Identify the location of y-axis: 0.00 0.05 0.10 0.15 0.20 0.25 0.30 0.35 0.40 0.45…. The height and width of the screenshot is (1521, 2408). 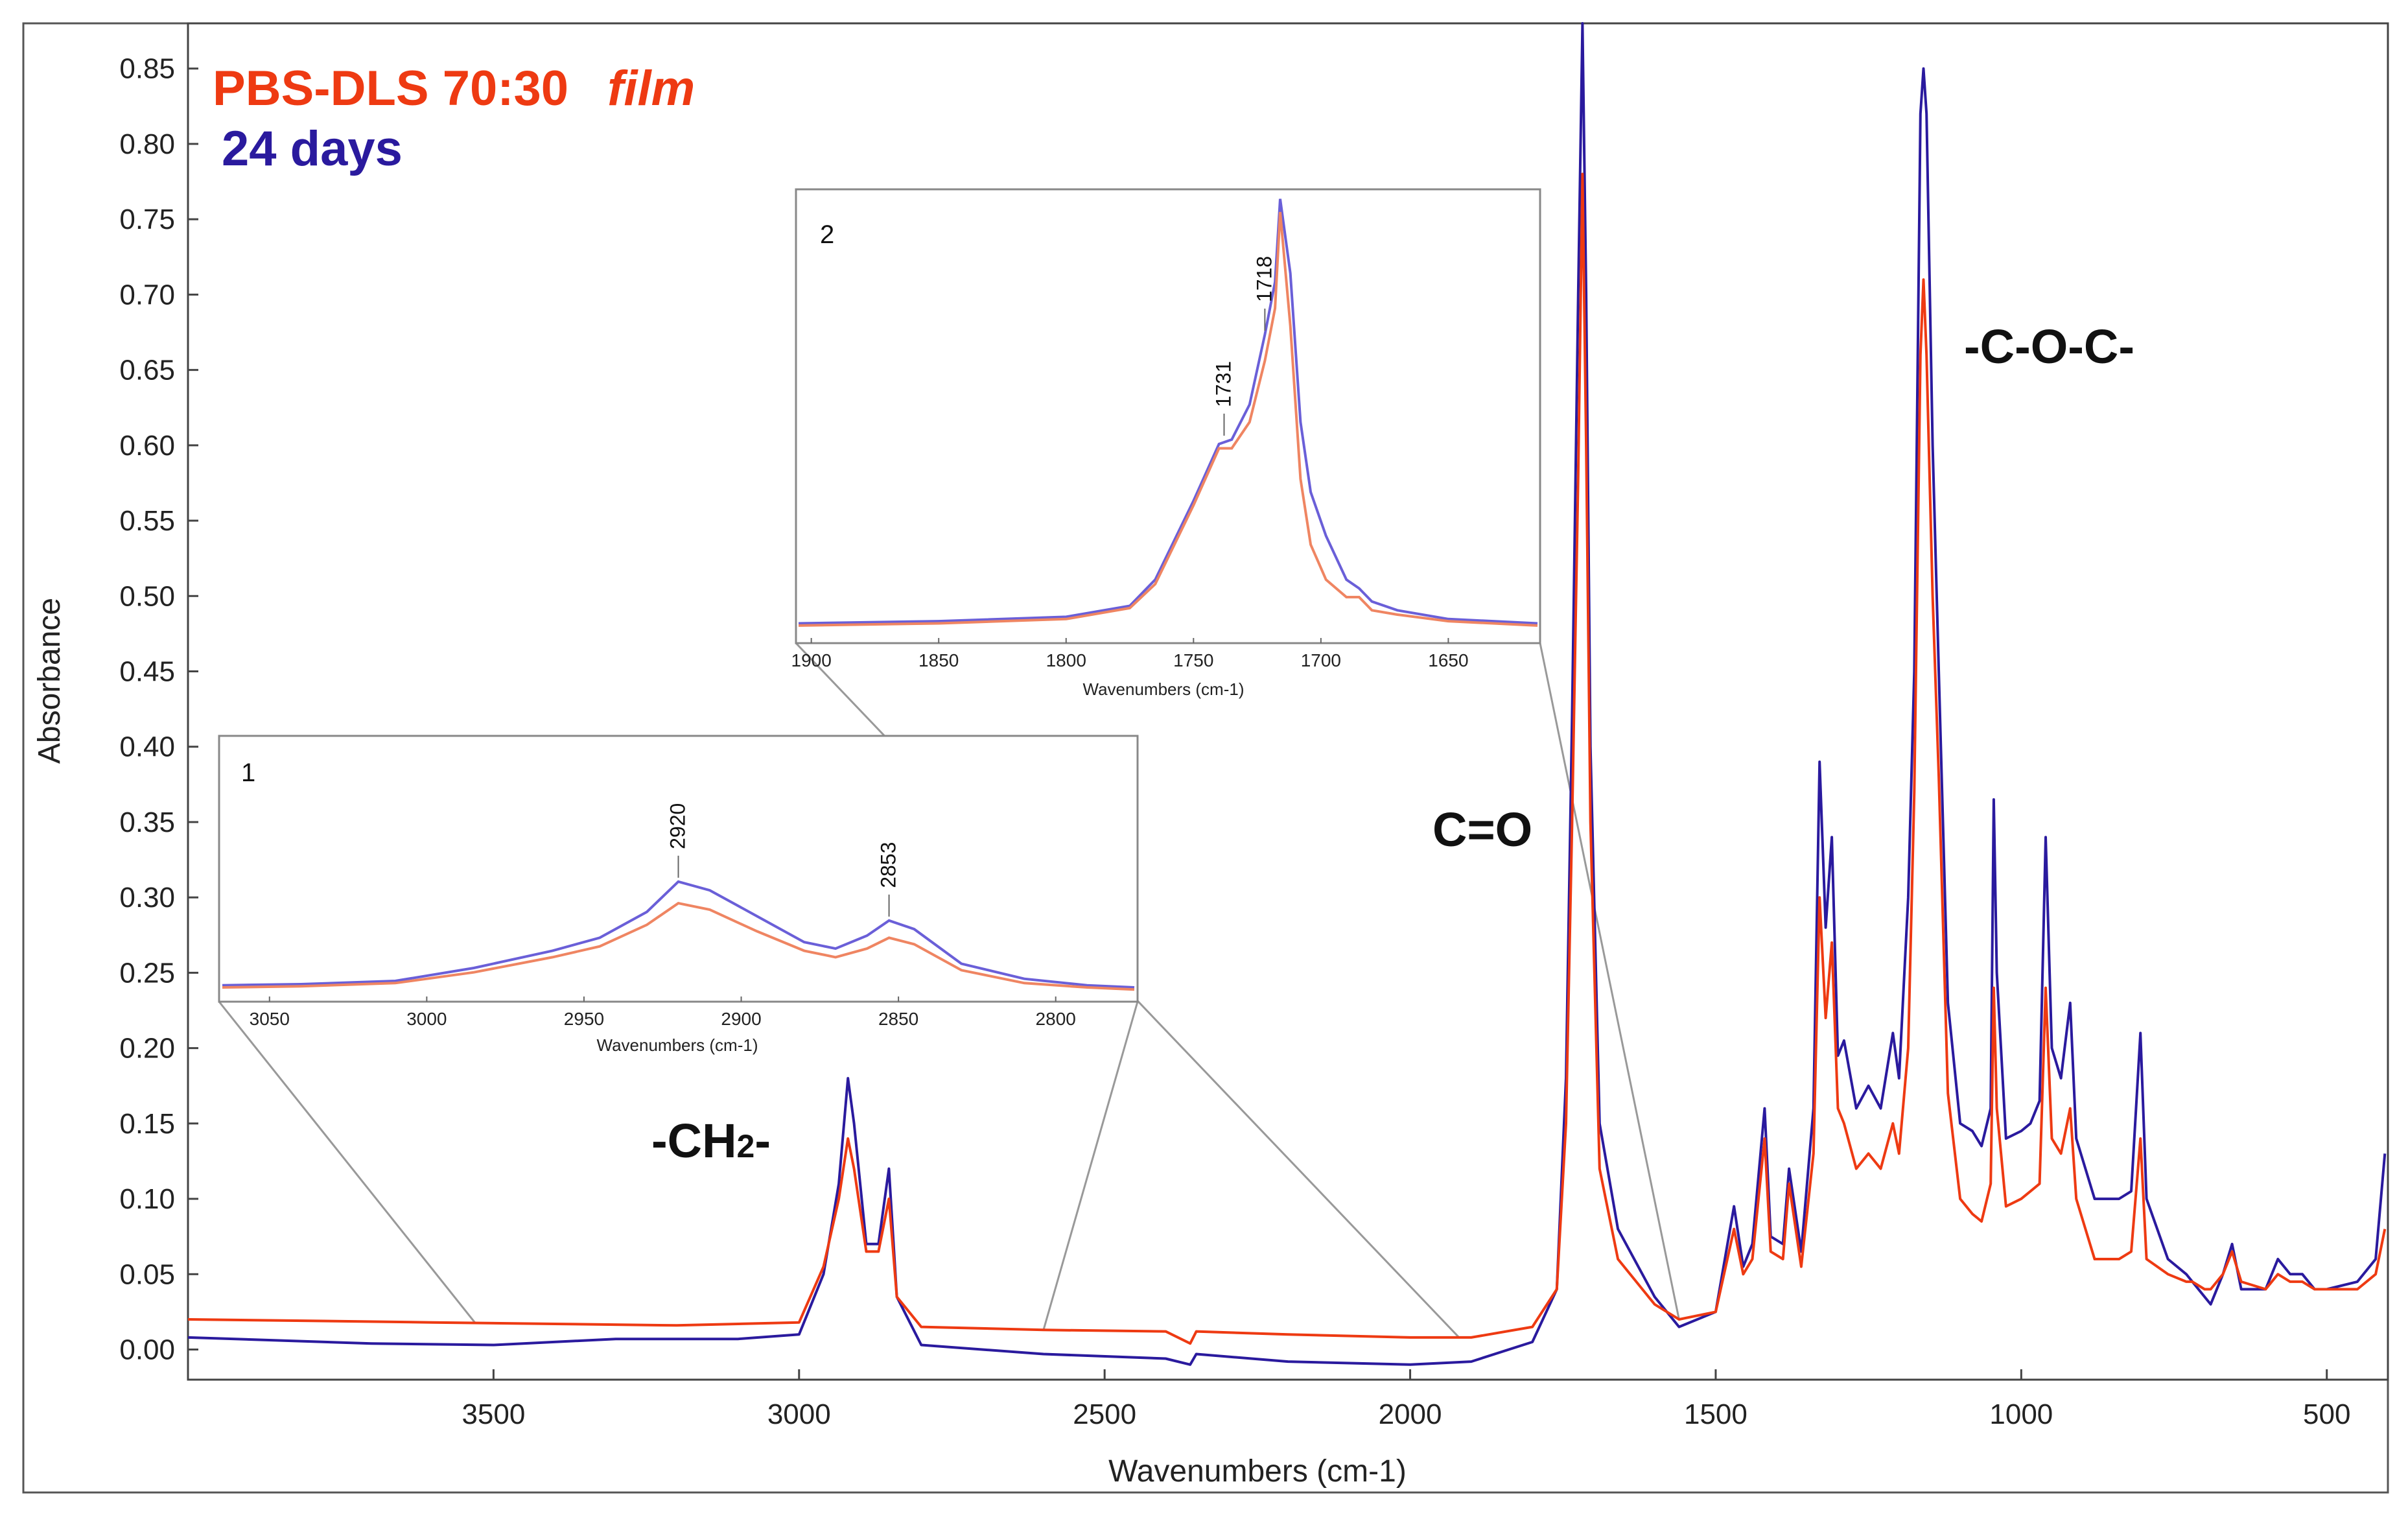
(158, 709).